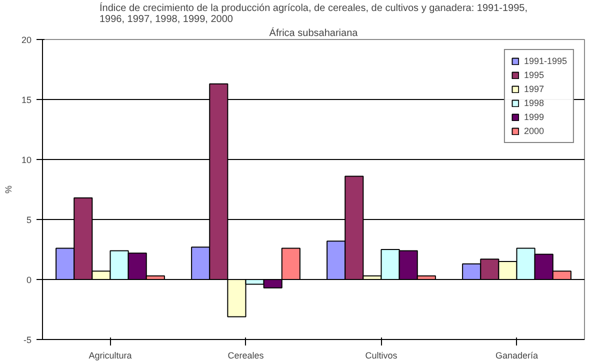  I want to click on y-tick-label: -5, so click(28, 340).